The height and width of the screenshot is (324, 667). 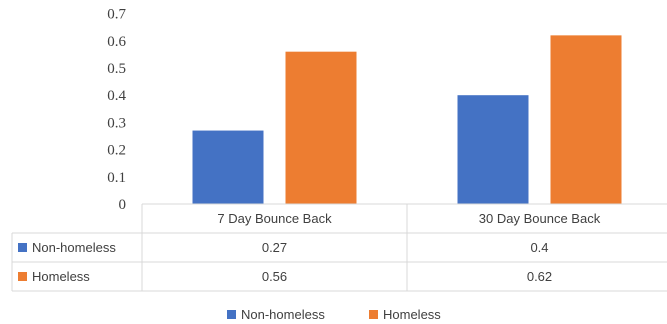 I want to click on y-tick-label: 0, so click(x=123, y=205).